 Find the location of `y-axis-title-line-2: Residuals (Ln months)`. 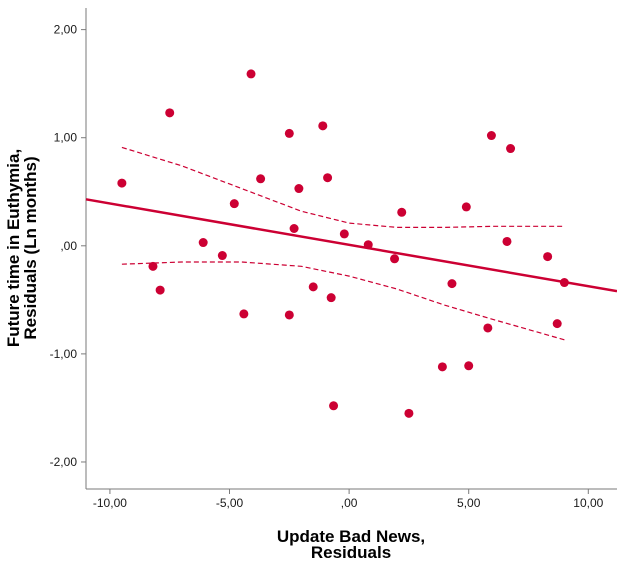

y-axis-title-line-2: Residuals (Ln months) is located at coordinates (30, 247).